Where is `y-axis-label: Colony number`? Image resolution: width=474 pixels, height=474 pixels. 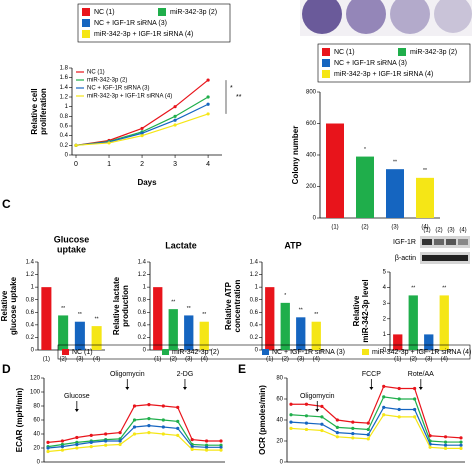 y-axis-label: Colony number is located at coordinates (295, 155).